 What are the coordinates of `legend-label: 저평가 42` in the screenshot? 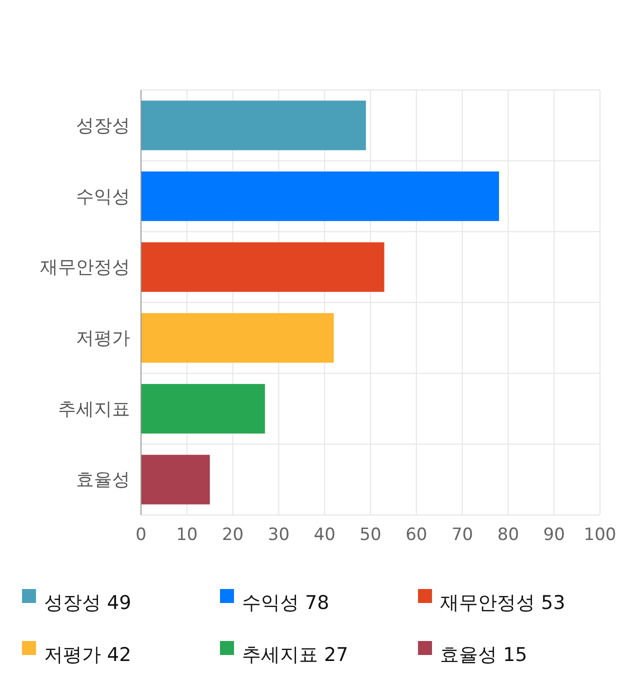 It's located at (88, 655).